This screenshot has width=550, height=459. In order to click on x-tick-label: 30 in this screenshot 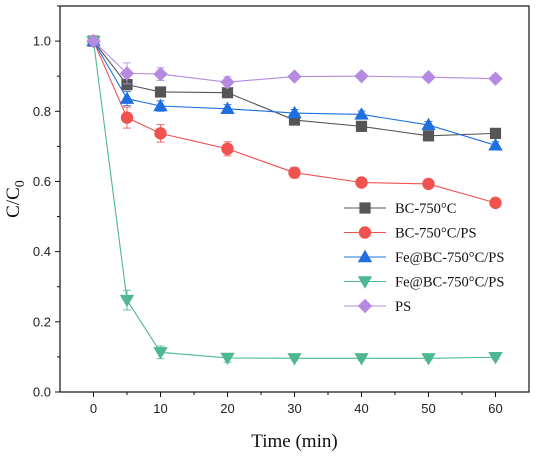, I will do `click(294, 408)`.